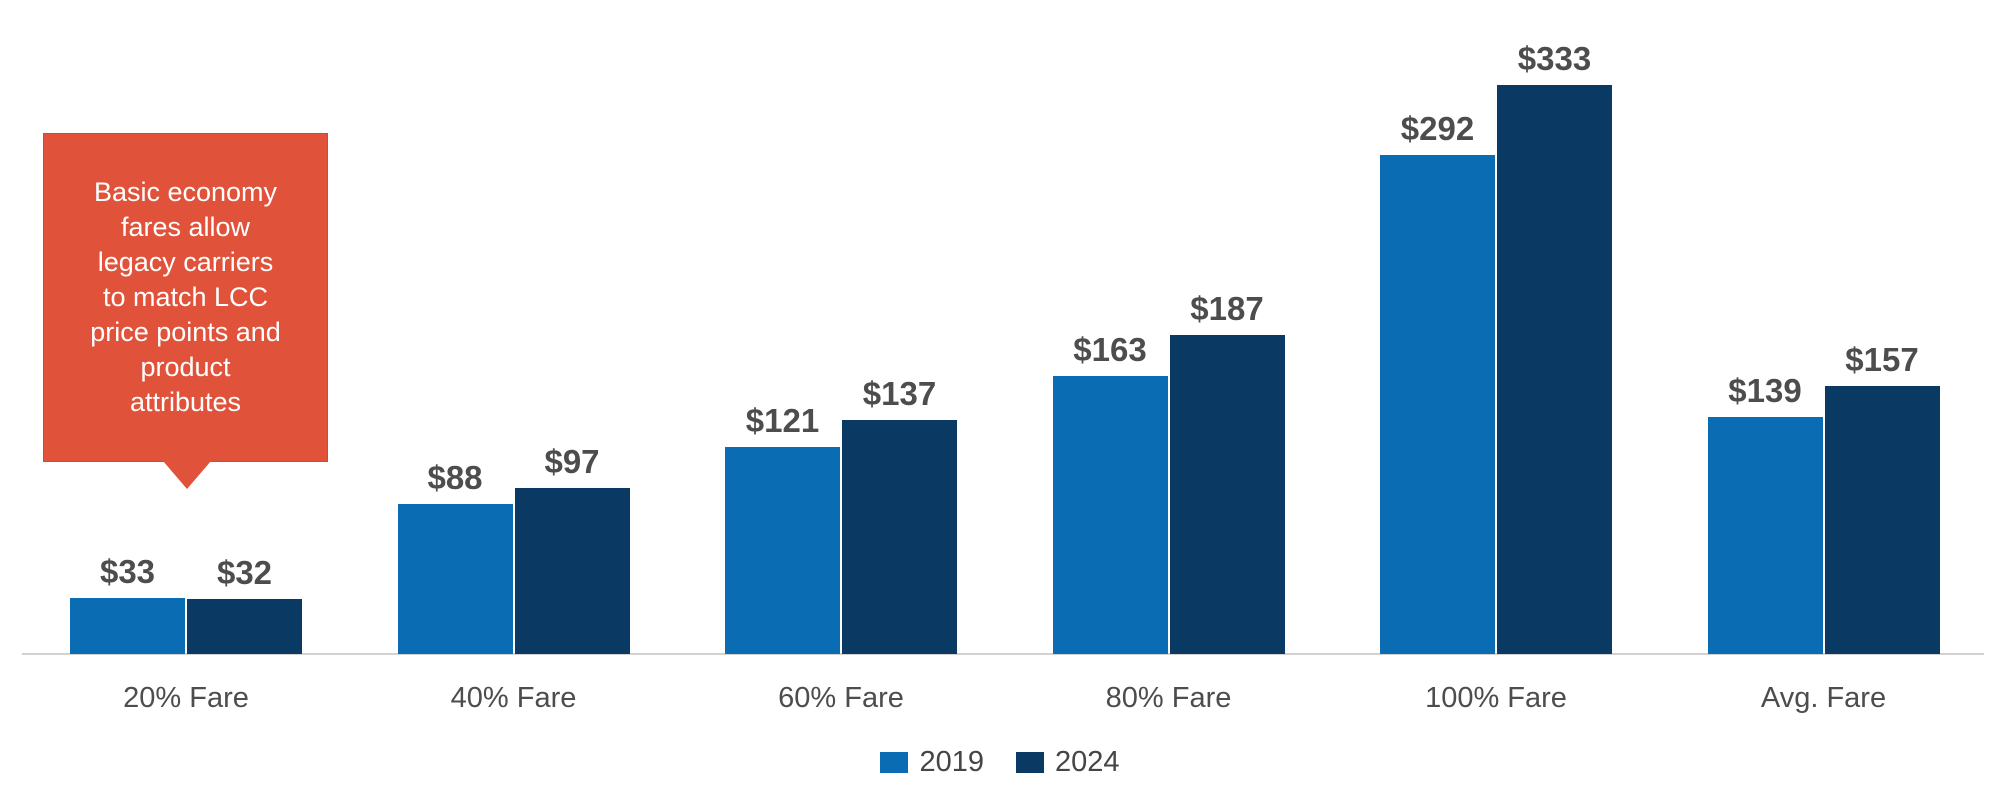 This screenshot has width=2000, height=800. Describe the element at coordinates (1765, 390) in the screenshot. I see `bar-value-label: $139` at that location.